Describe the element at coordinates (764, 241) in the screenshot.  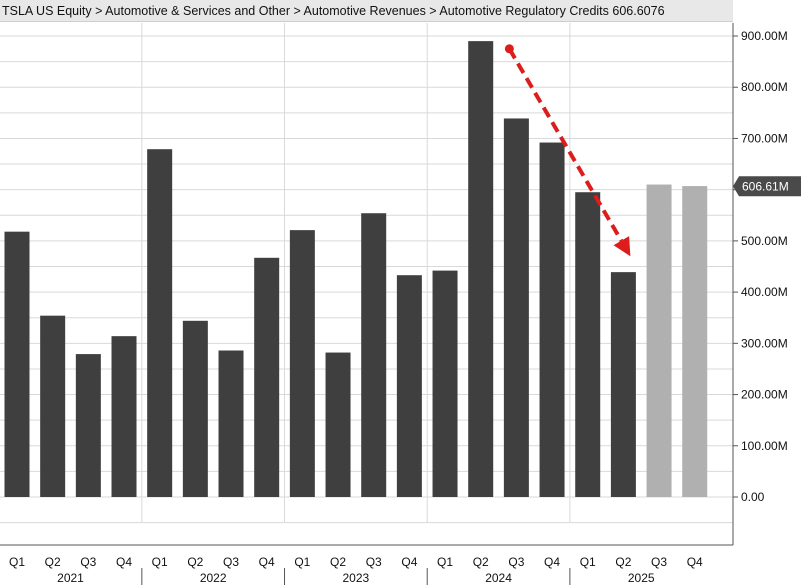
I see `y-tick-label: 500.00M` at that location.